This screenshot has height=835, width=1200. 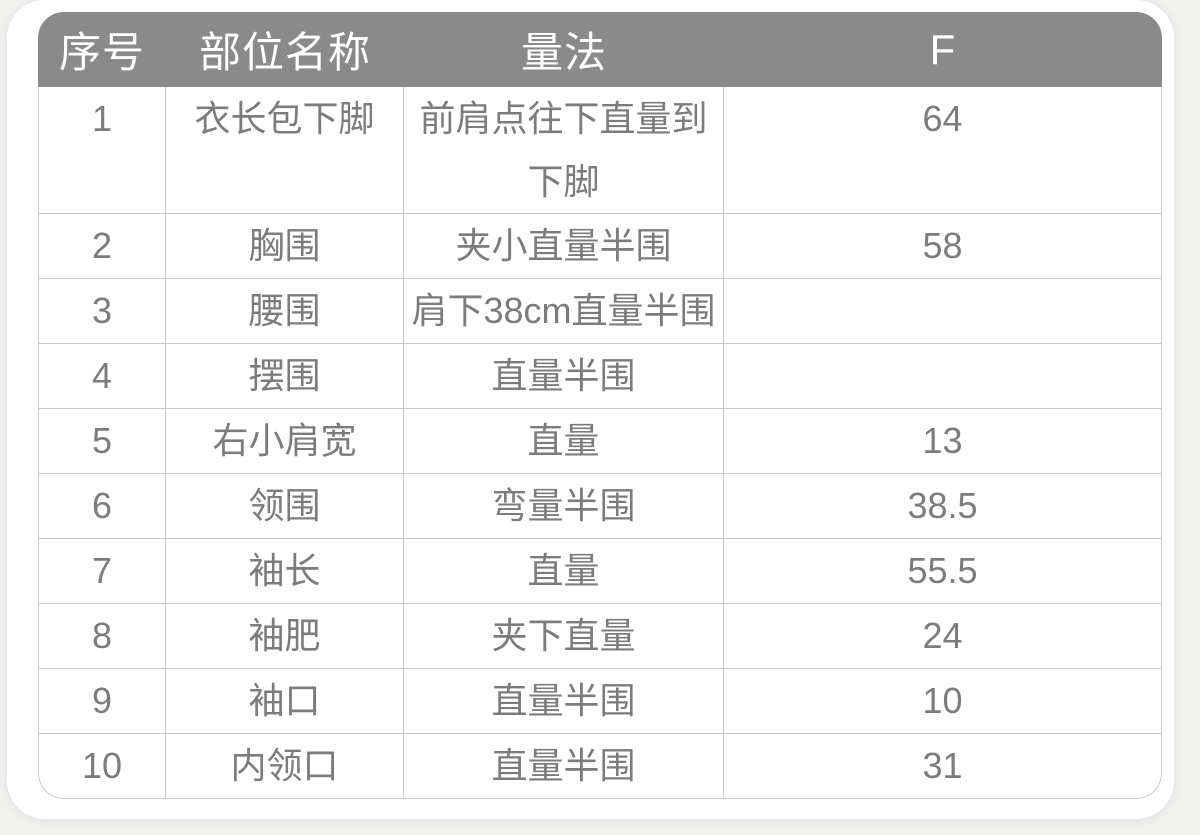 I want to click on cell-part-name: 袖长, so click(x=285, y=571).